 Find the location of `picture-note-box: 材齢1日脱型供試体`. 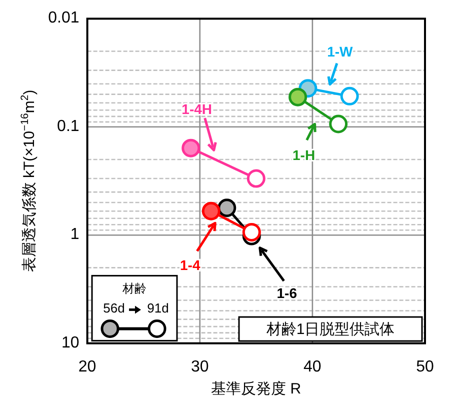

picture-note-box: 材齢1日脱型供試体 is located at coordinates (330, 329).